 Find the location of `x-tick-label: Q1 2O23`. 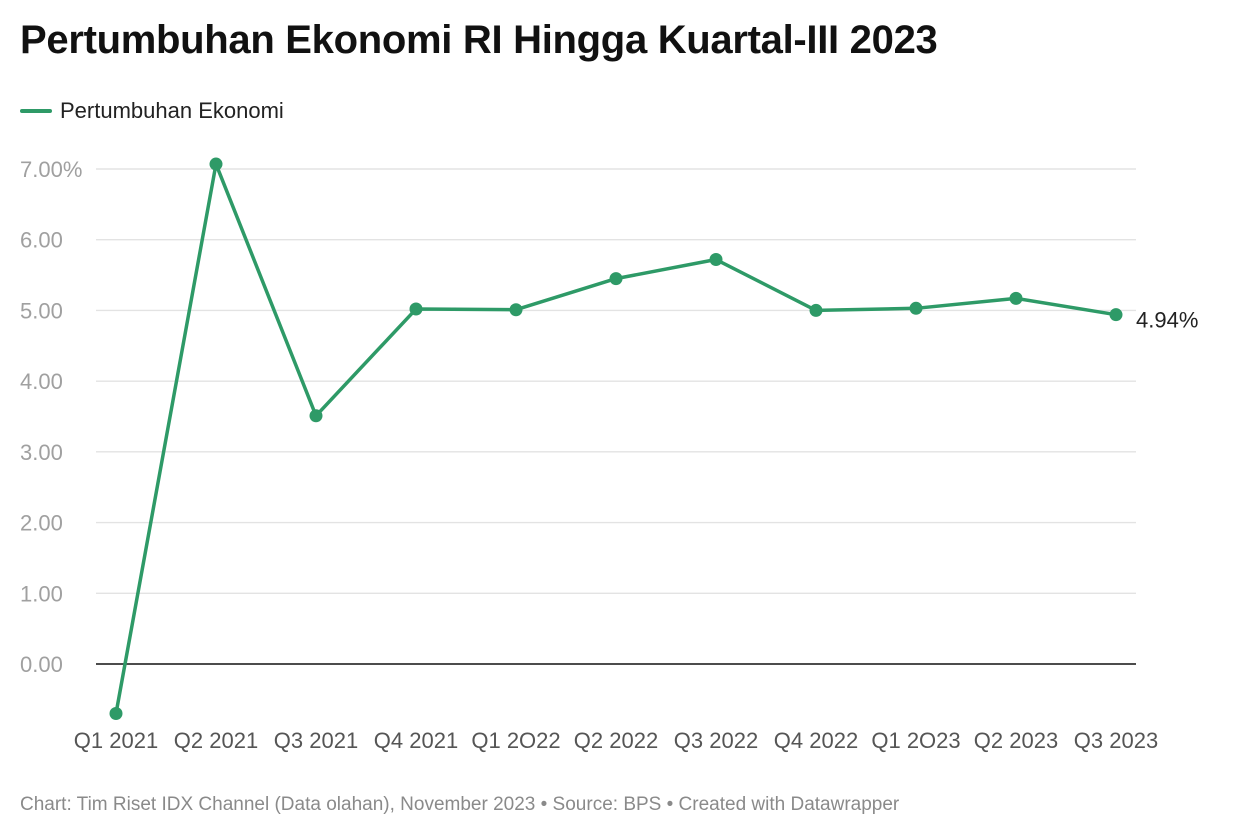

x-tick-label: Q1 2O23 is located at coordinates (915, 740).